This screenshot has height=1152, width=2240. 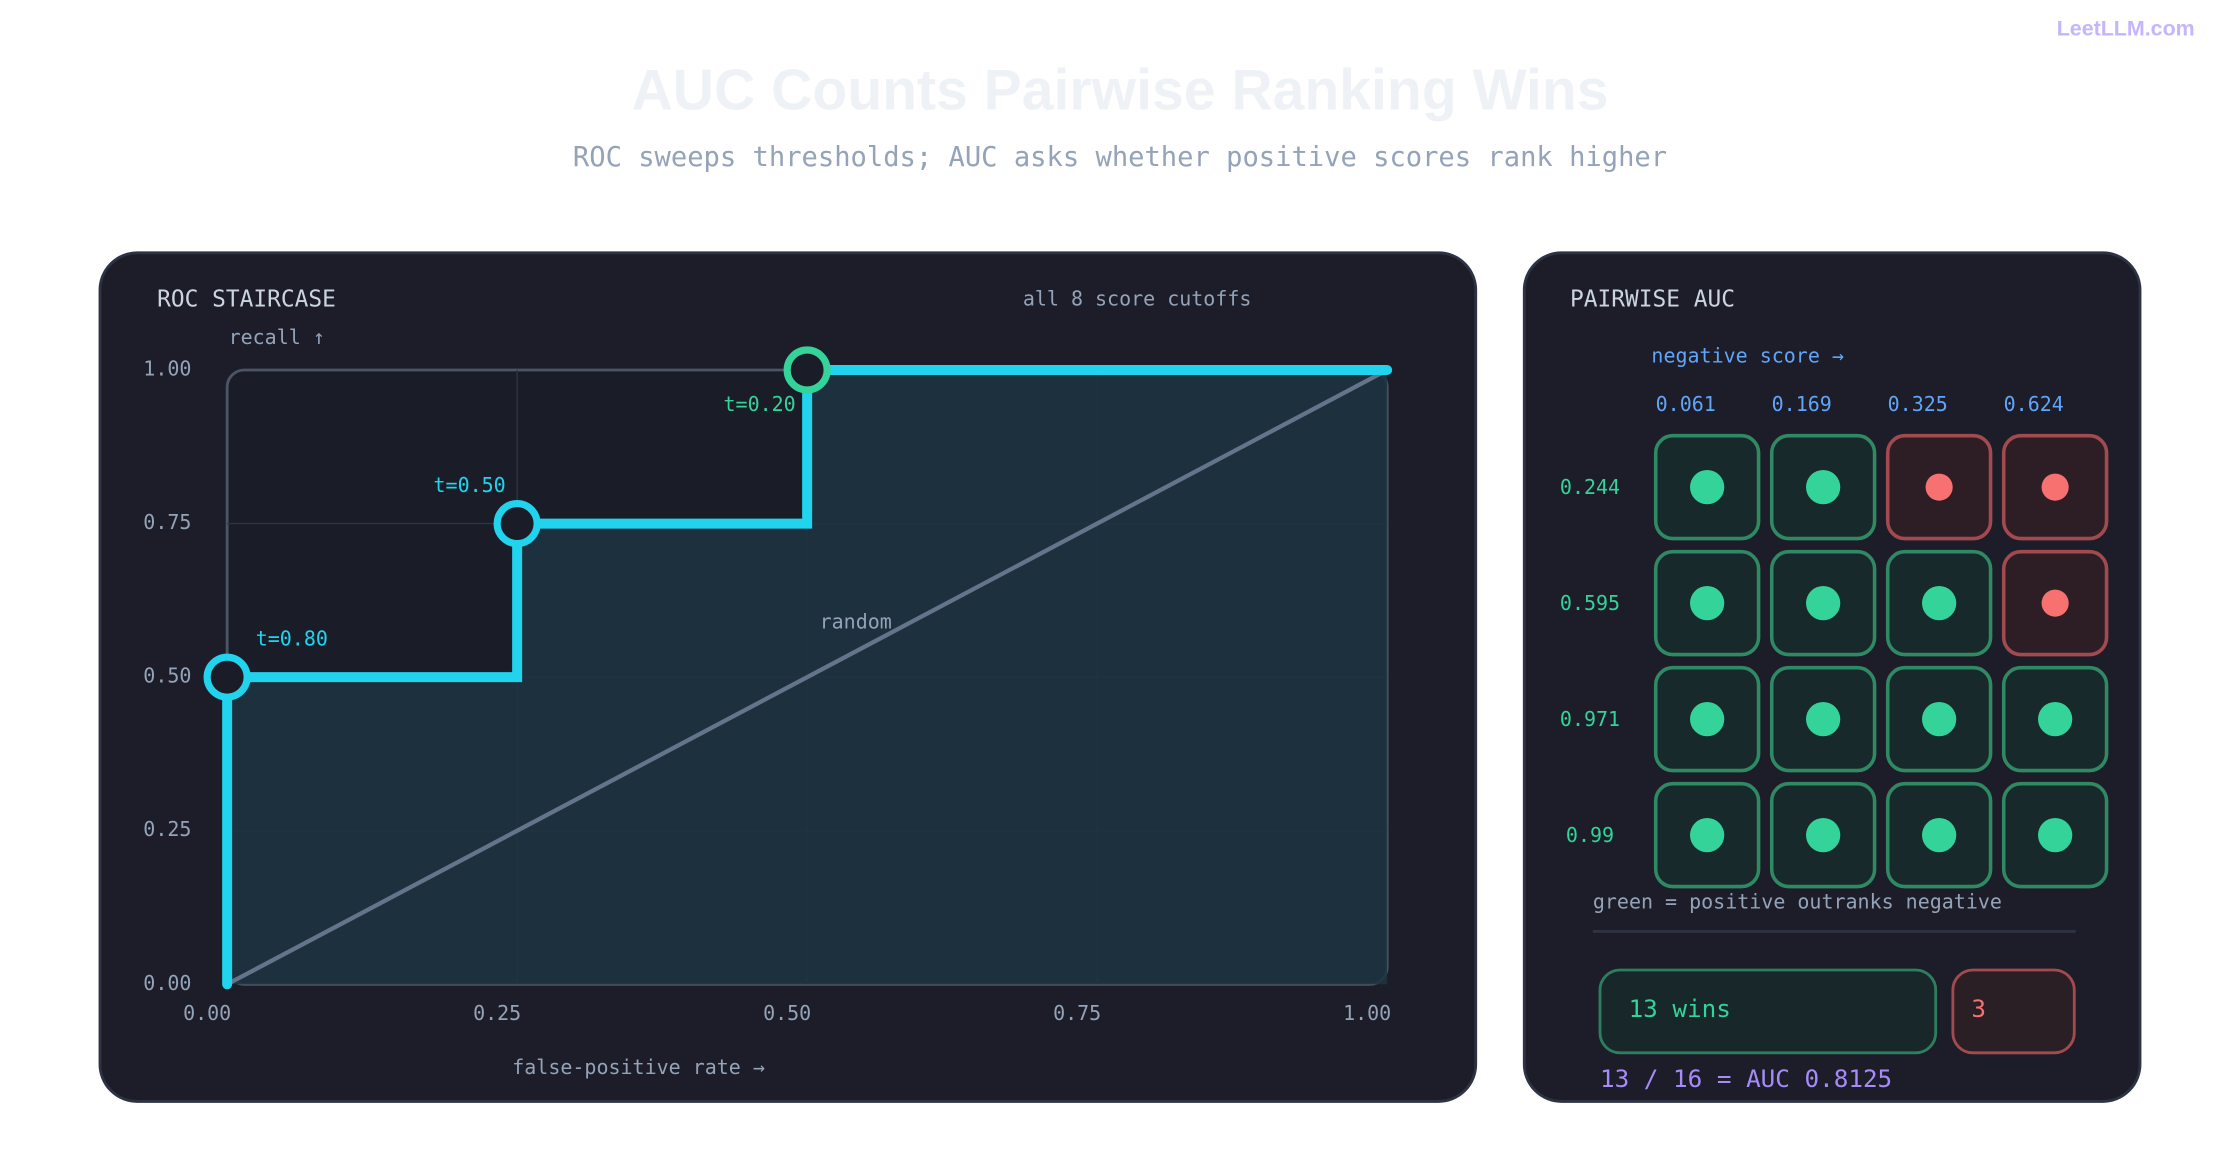 I want to click on auc-equation: 13 / 16 = AUC 0.8125, so click(x=1746, y=1078).